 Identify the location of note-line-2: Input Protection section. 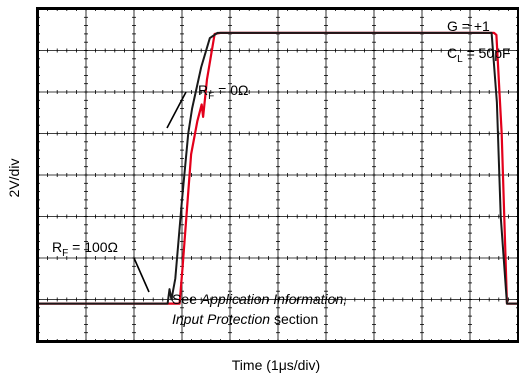
(245, 319).